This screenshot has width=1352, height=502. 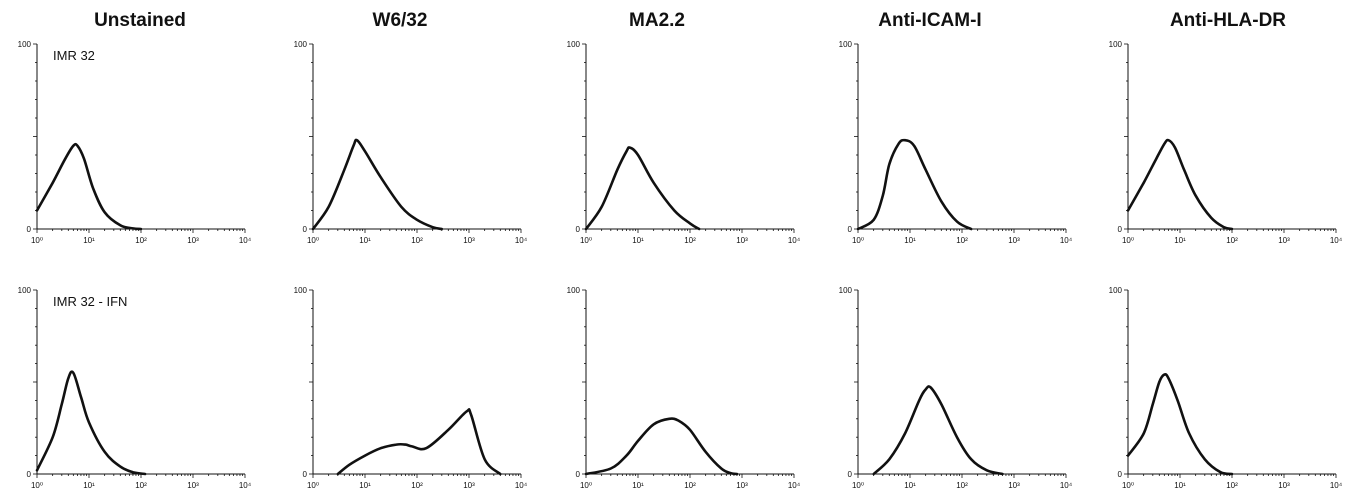 I want to click on histogram-panel-5: 0 100 10⁰ 10¹ 10² 10³ 10⁴, so click(x=1226, y=142).